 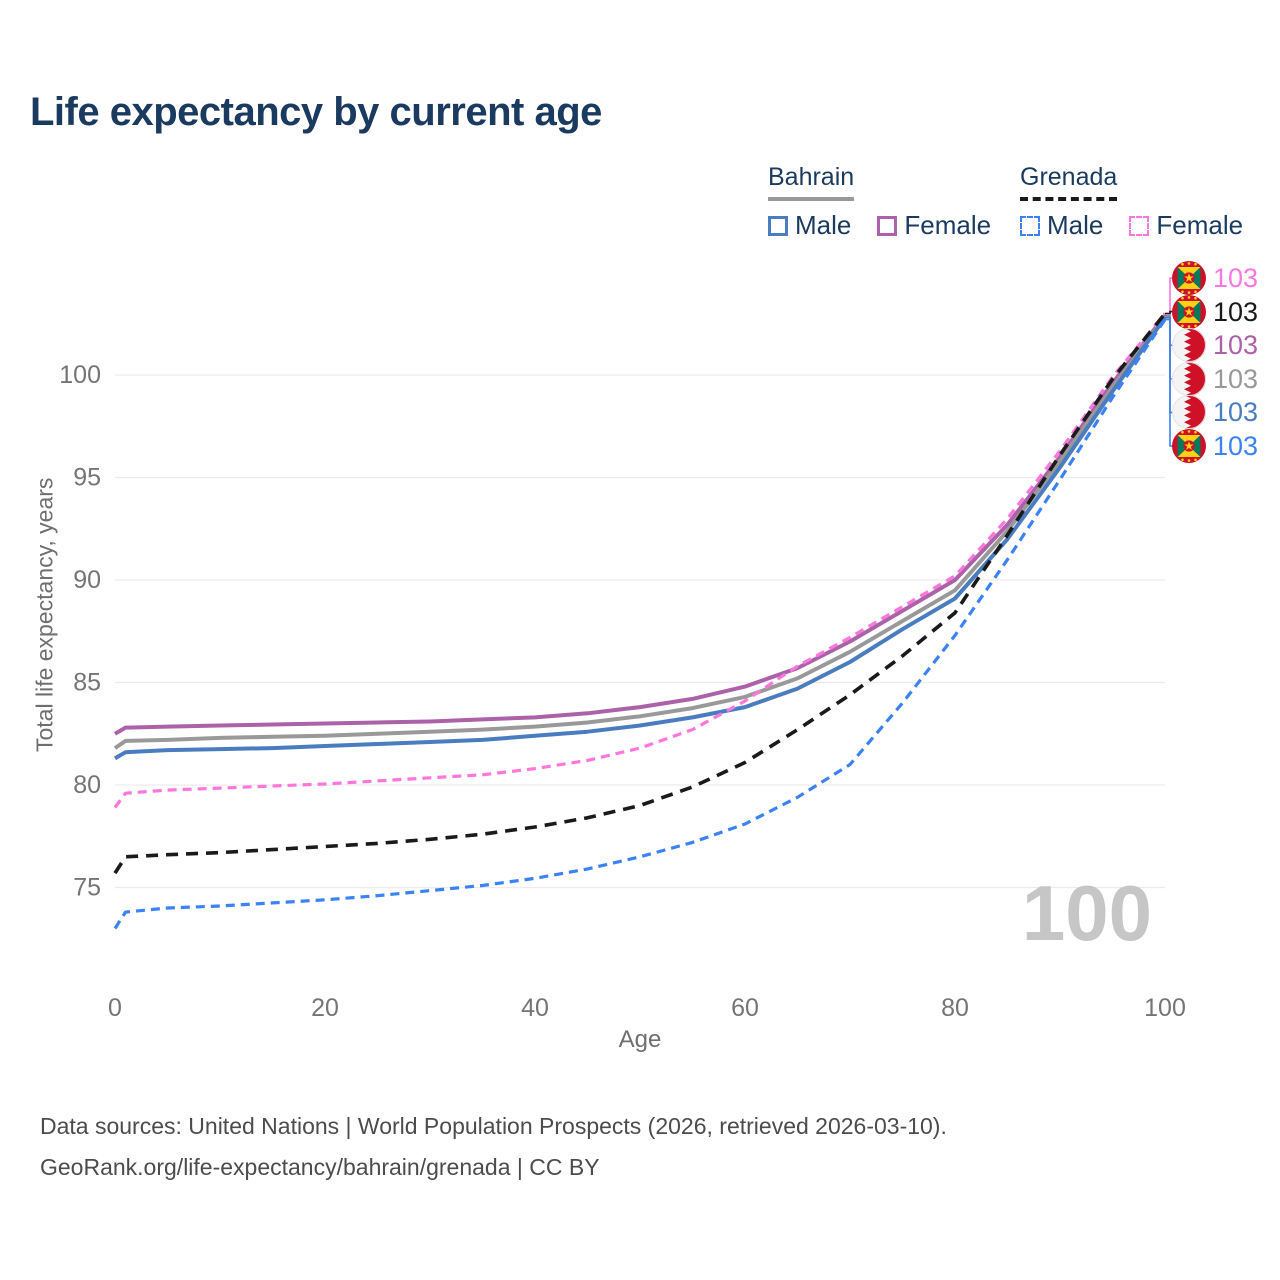 I want to click on age-watermark: 100, so click(x=1086, y=913).